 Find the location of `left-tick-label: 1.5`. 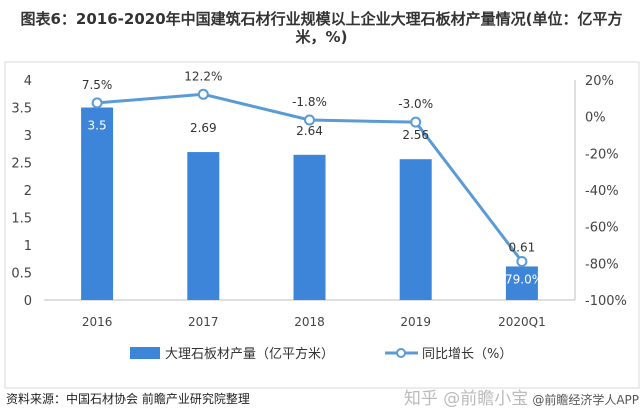

left-tick-label: 1.5 is located at coordinates (21, 219).